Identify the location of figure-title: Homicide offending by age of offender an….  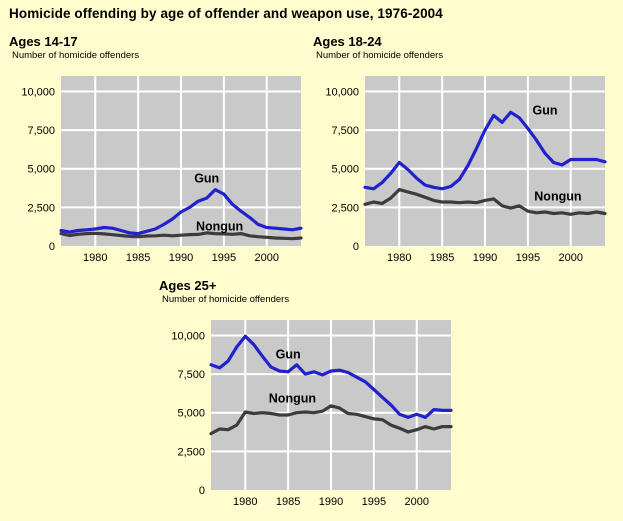
(226, 13).